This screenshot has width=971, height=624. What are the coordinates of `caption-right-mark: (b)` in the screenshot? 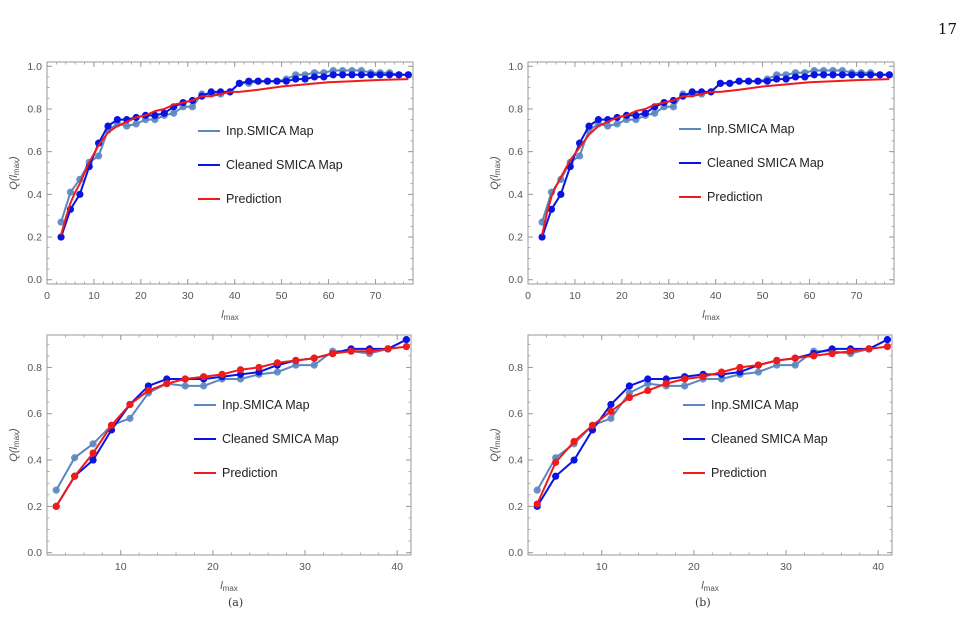 It's located at (703, 602).